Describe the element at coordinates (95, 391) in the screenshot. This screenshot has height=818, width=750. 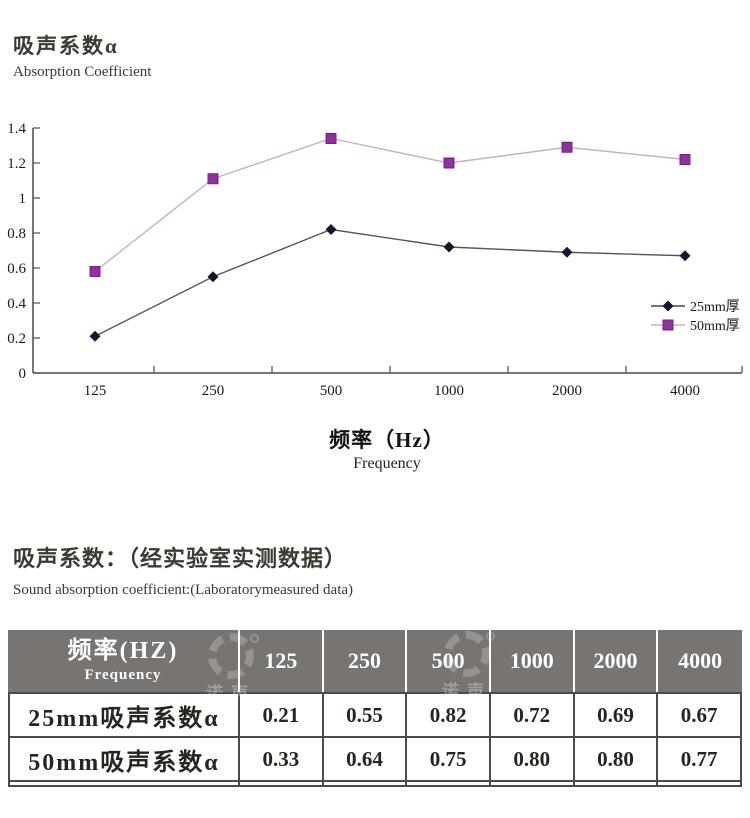
I see `svg-text: 125` at that location.